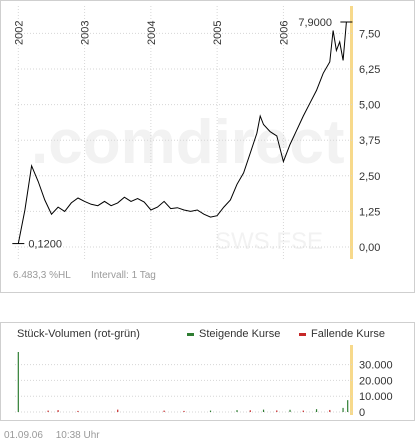 The image size is (417, 443). What do you see at coordinates (369, 248) in the screenshot?
I see `price-y-tick: 0,00` at bounding box center [369, 248].